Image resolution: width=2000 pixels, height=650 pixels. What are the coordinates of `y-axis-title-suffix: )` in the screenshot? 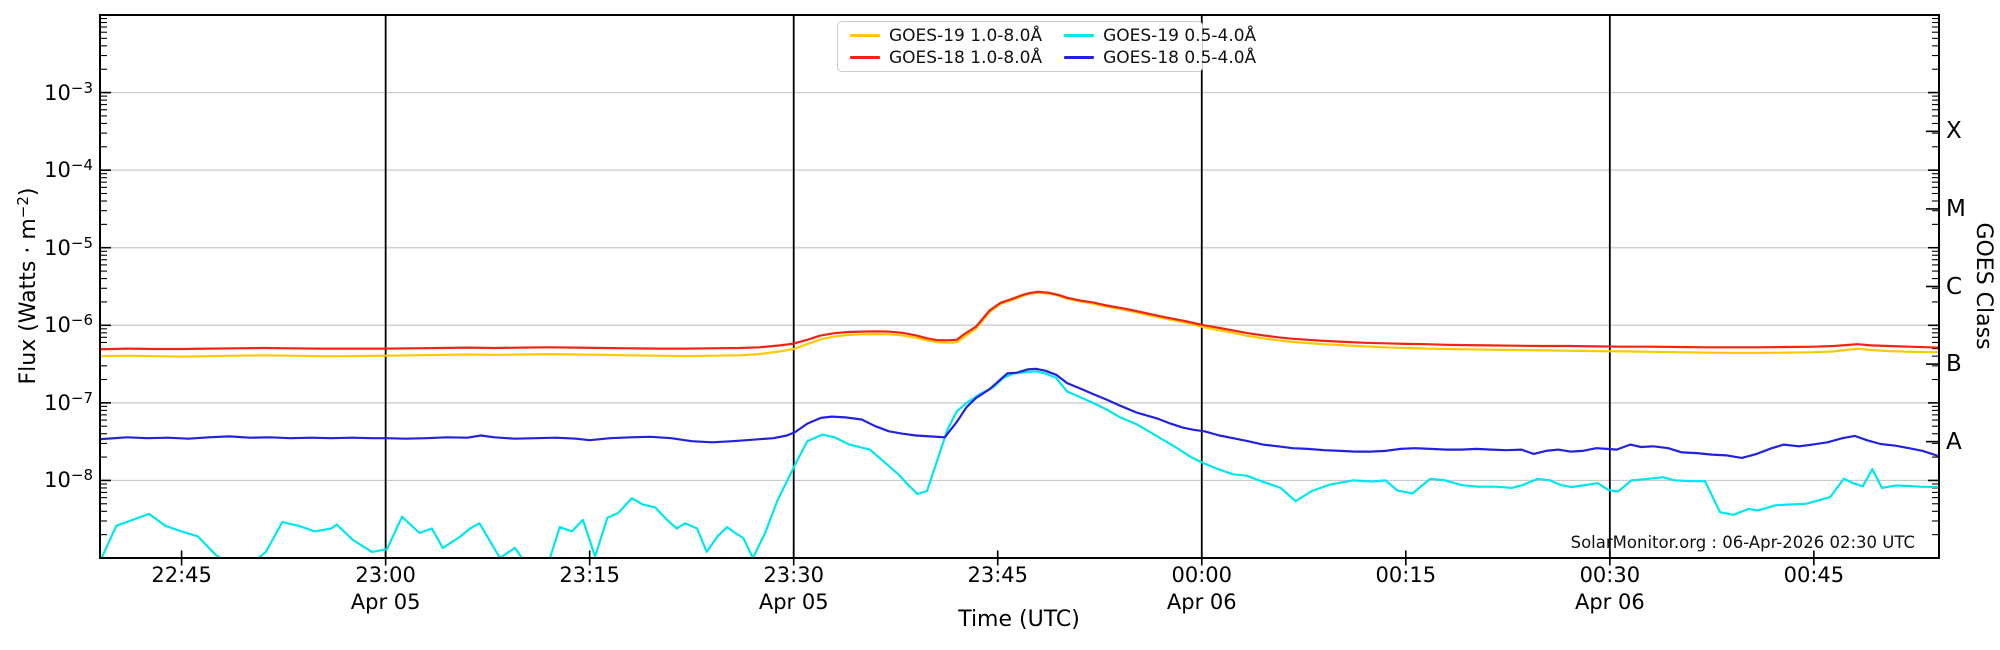 It's located at (28, 192).